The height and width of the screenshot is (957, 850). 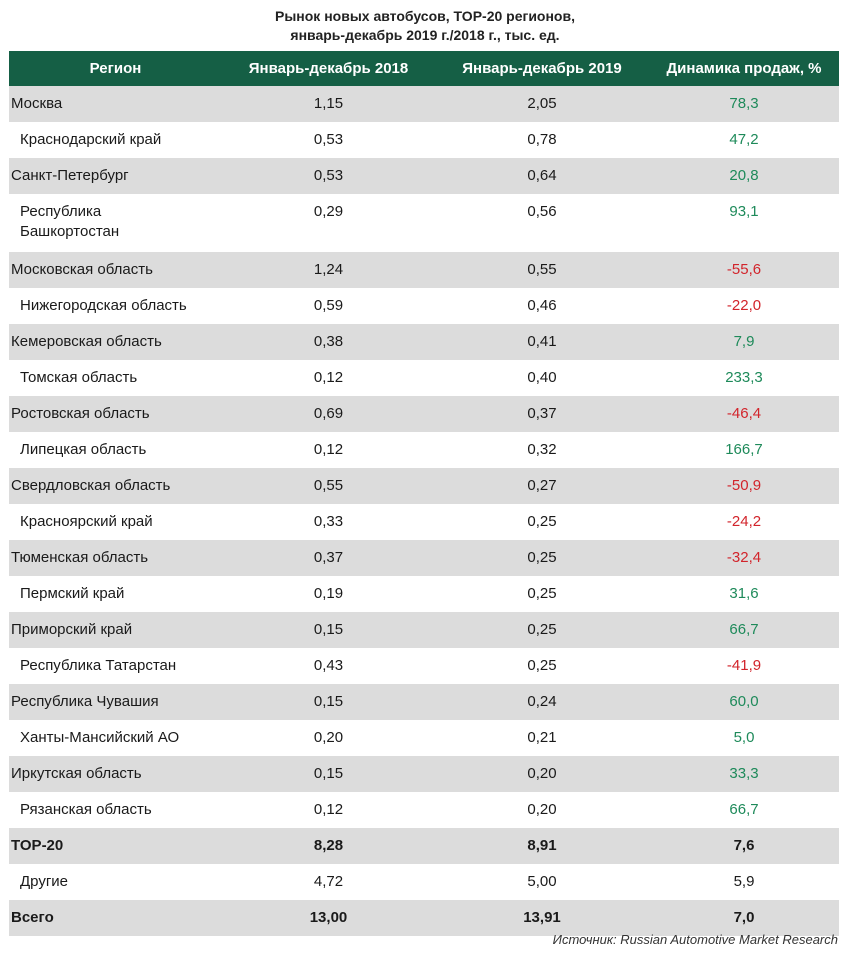 What do you see at coordinates (542, 269) in the screenshot?
I see `cell-2019: 0,55` at bounding box center [542, 269].